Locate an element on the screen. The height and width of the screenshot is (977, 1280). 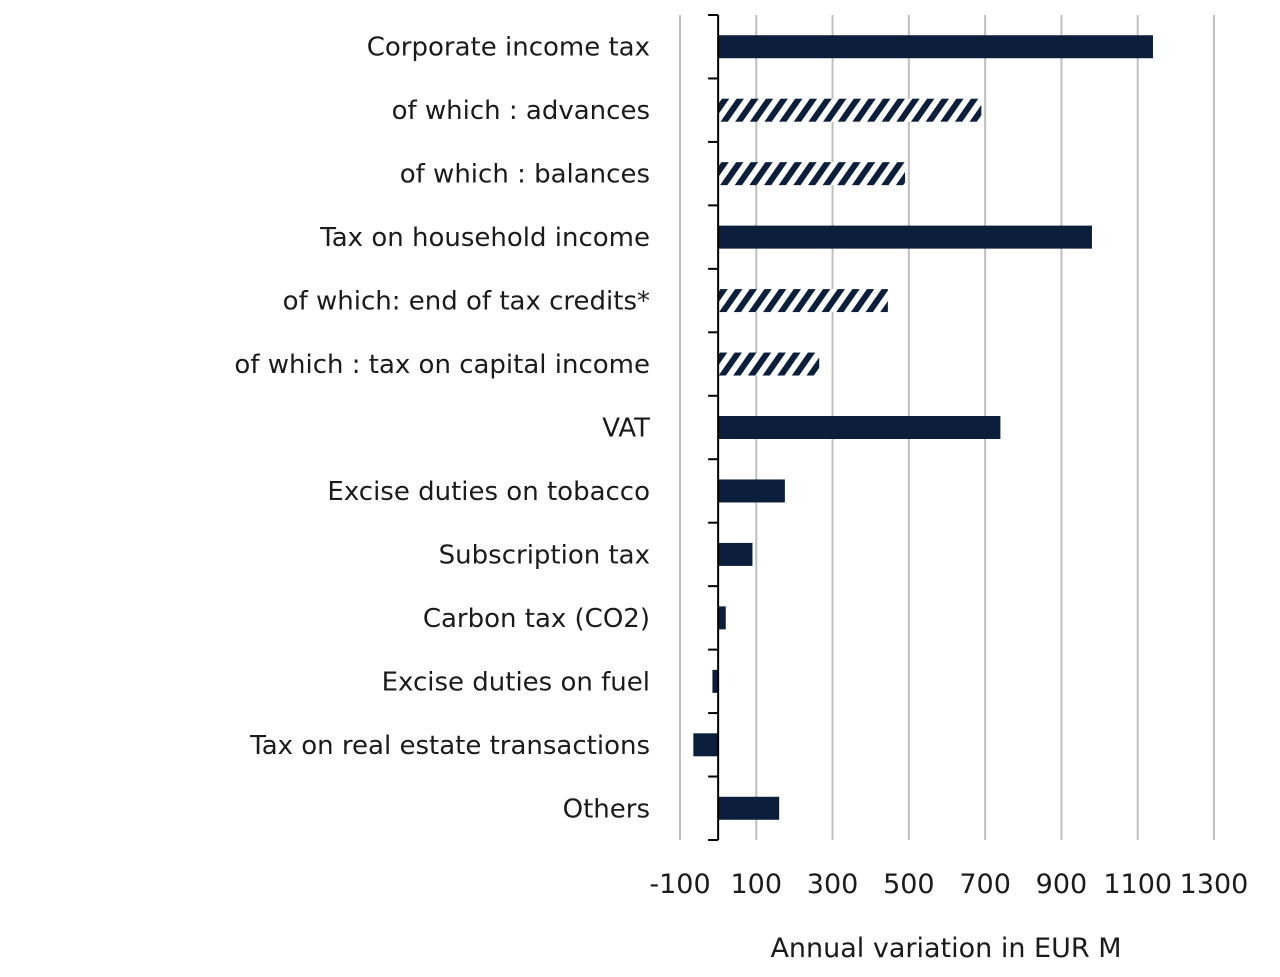
category-label: of which : balances is located at coordinates (525, 175).